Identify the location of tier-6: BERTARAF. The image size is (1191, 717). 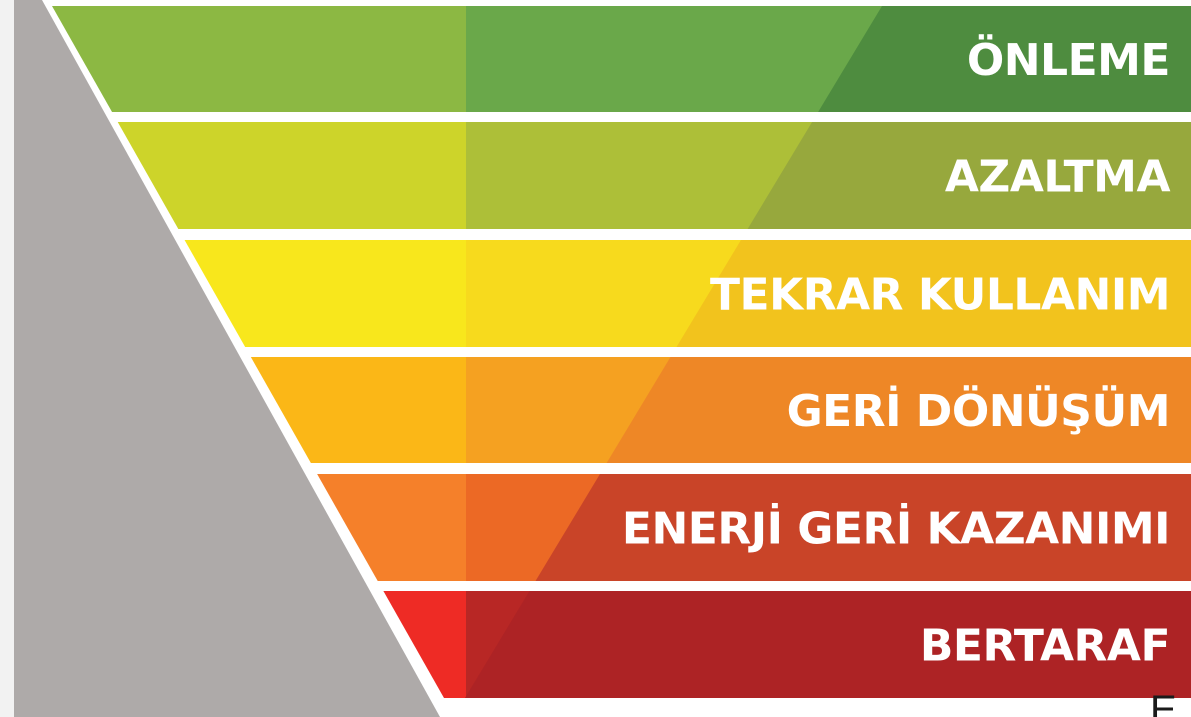
(787, 644).